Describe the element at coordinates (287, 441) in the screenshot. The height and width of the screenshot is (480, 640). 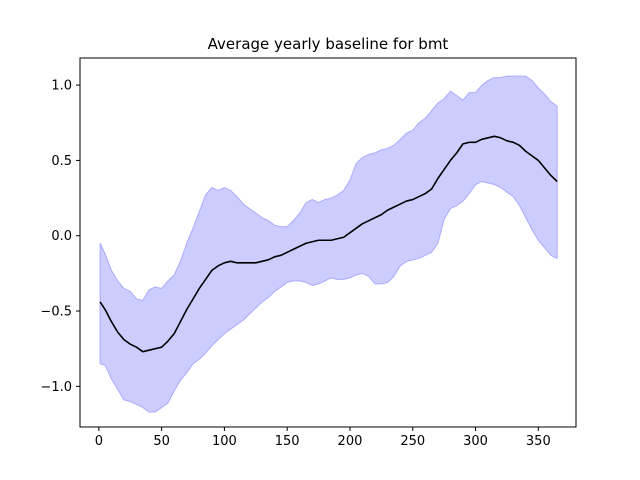
I see `x-tick-label: 150` at that location.